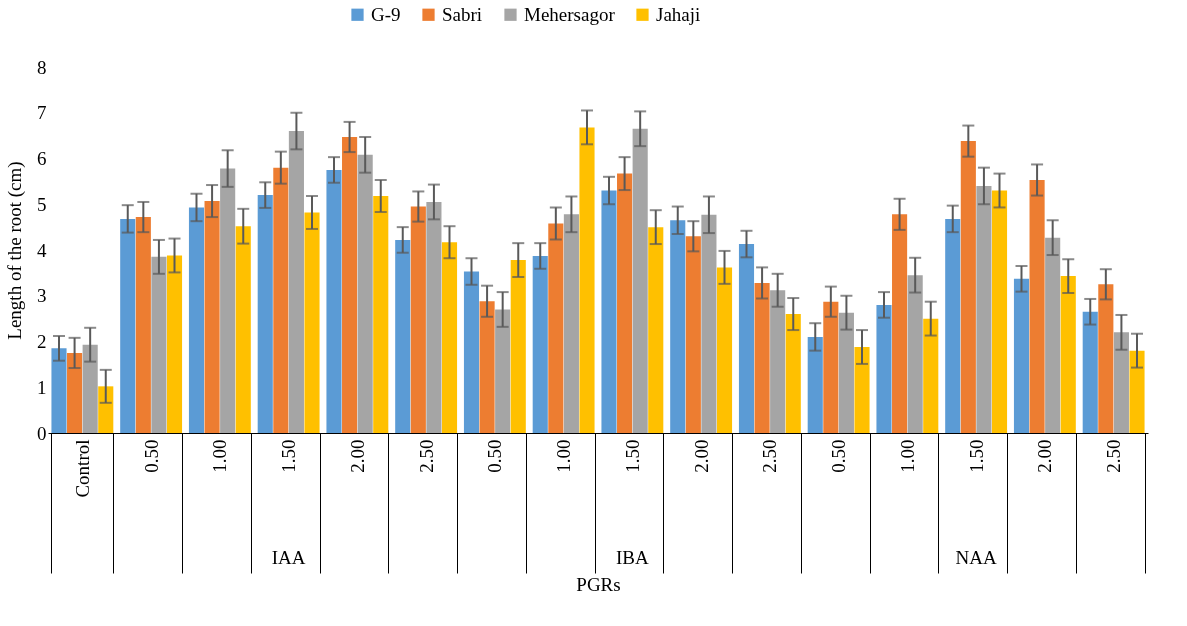 The width and height of the screenshot is (1187, 626). What do you see at coordinates (42, 296) in the screenshot?
I see `y-tick-label: 3` at bounding box center [42, 296].